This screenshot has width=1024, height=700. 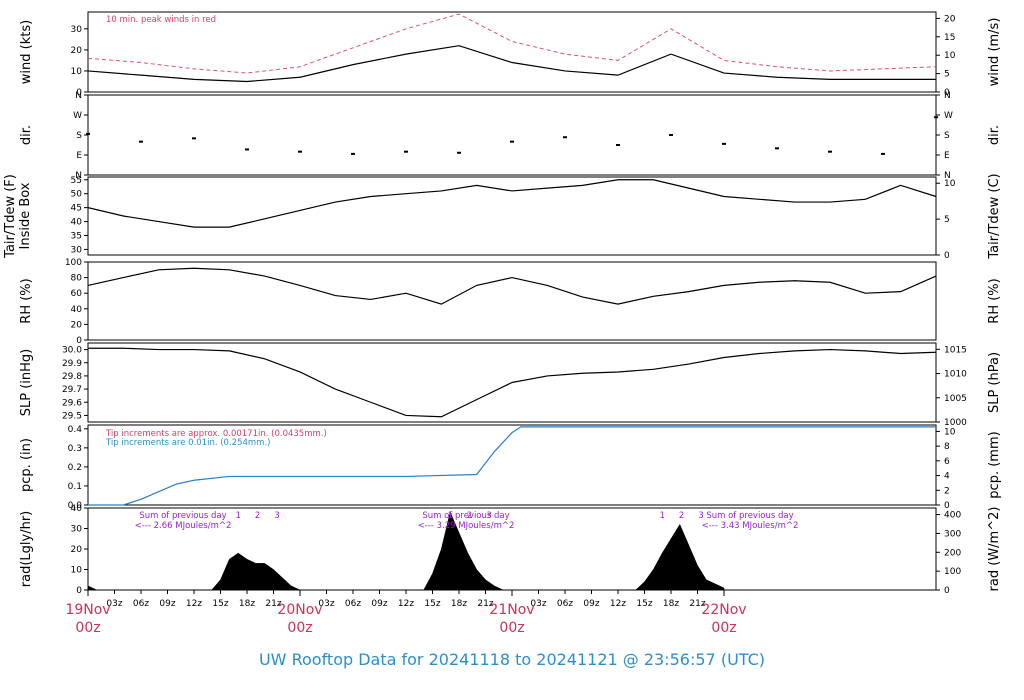 I want to click on ytick-label: 29.7, so click(x=72, y=390).